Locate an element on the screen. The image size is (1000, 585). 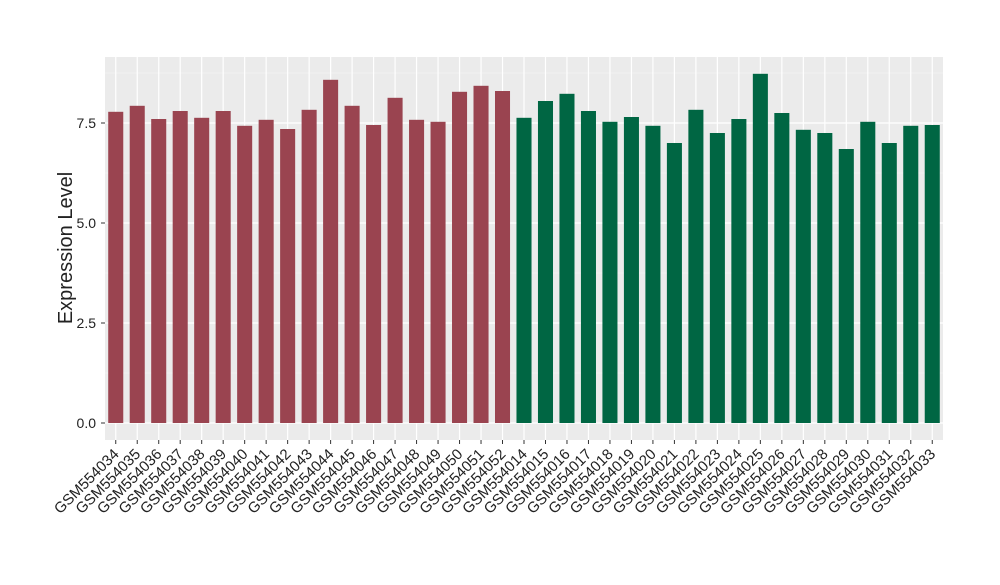
y-tick-label: 0.0 is located at coordinates (87, 423).